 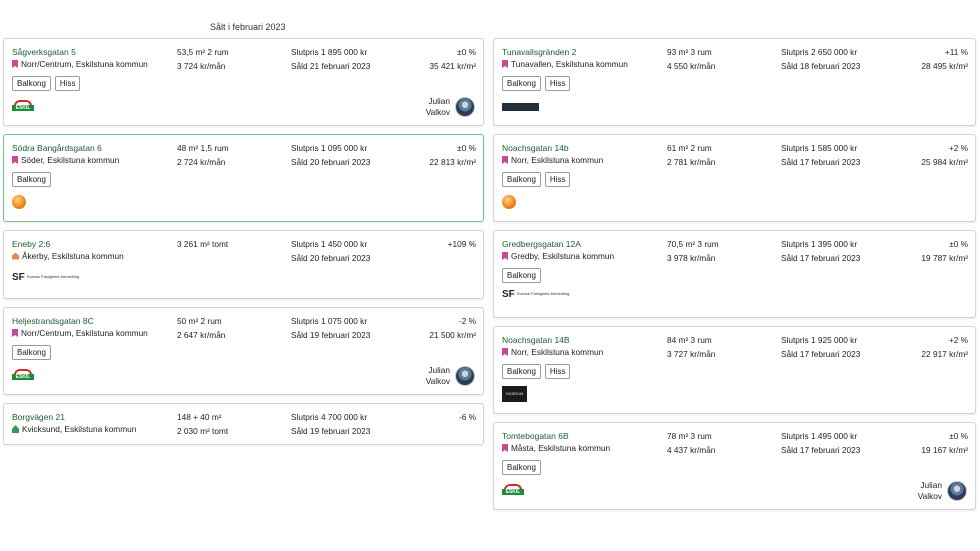 I want to click on listing-sold-date: Såld 20 februari 2023, so click(x=331, y=258).